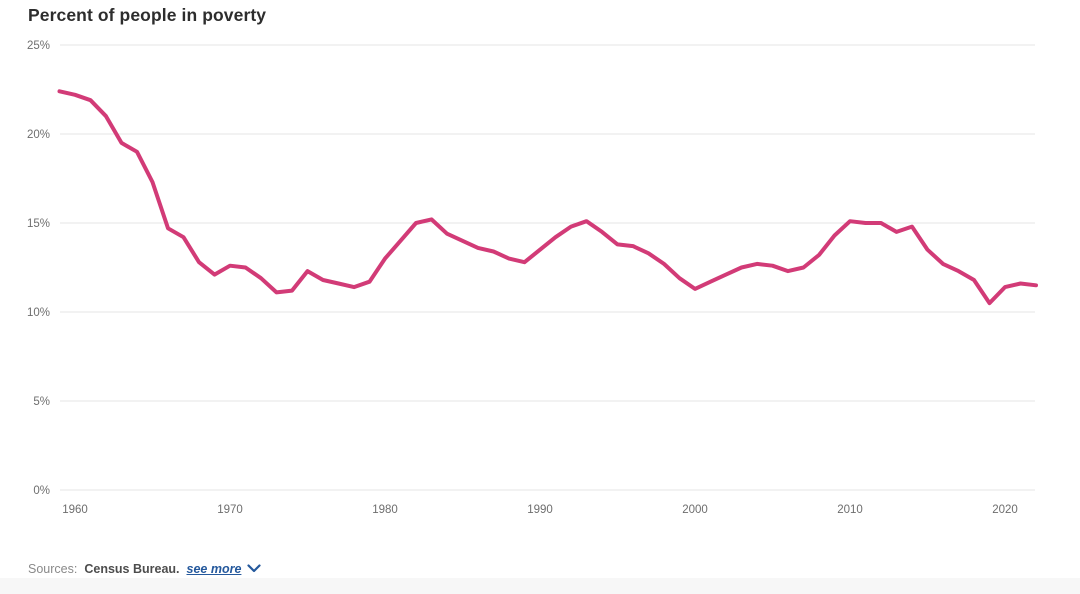 Image resolution: width=1080 pixels, height=594 pixels. Describe the element at coordinates (850, 510) in the screenshot. I see `x-tick-label: 2010` at that location.